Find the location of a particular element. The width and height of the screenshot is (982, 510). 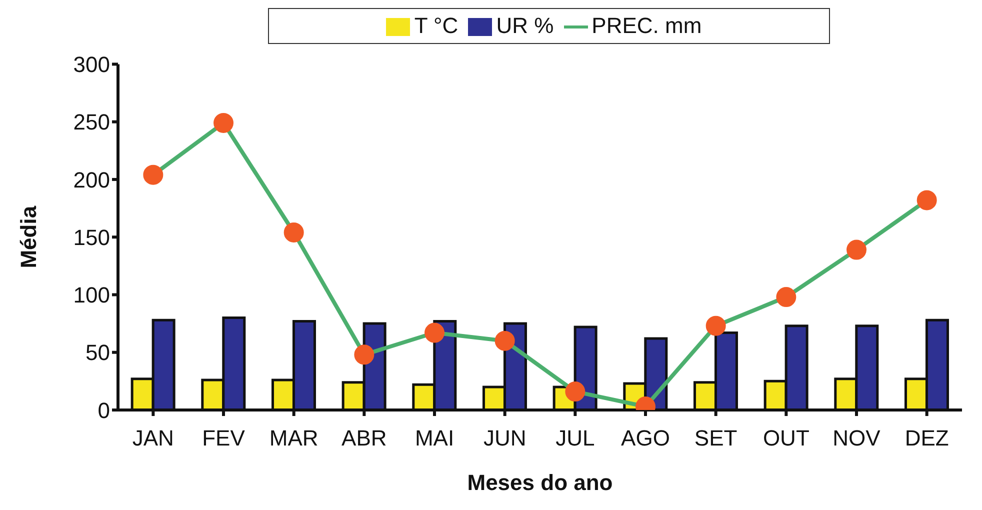

y-tick-label: 50 is located at coordinates (98, 353).